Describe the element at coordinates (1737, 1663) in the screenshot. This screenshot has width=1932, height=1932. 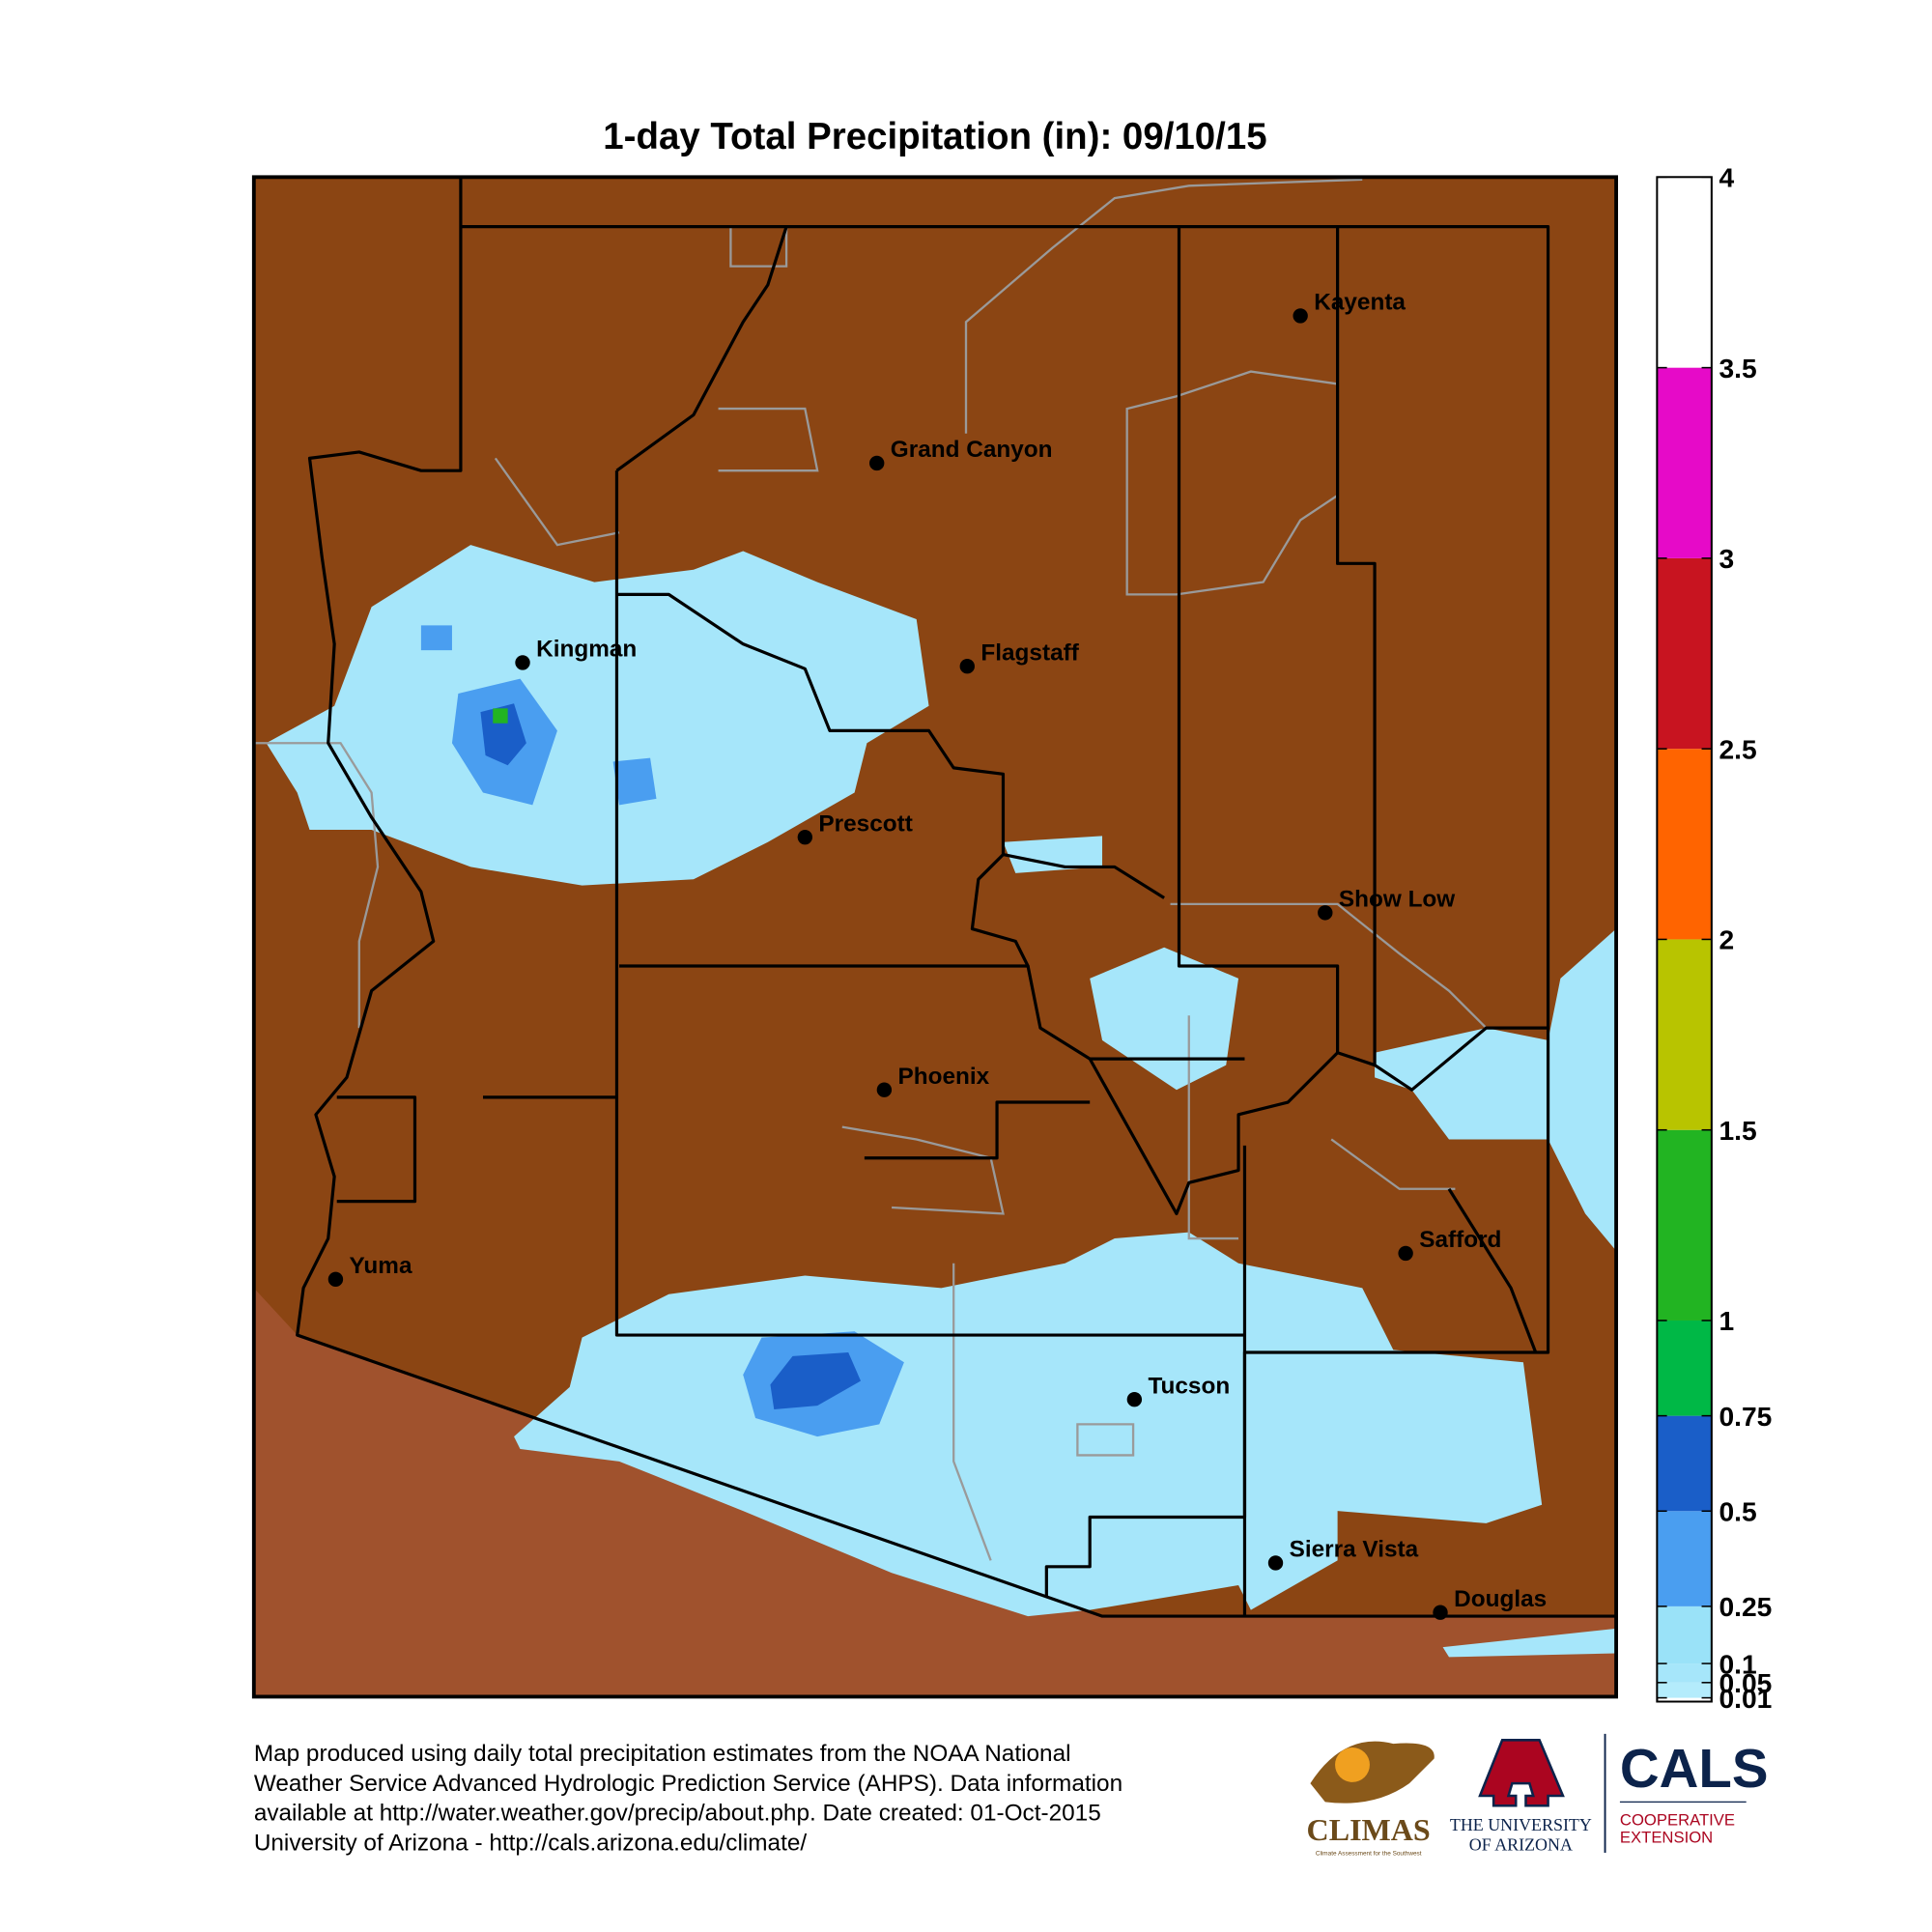
I see `colorbar-label: 0.1` at that location.